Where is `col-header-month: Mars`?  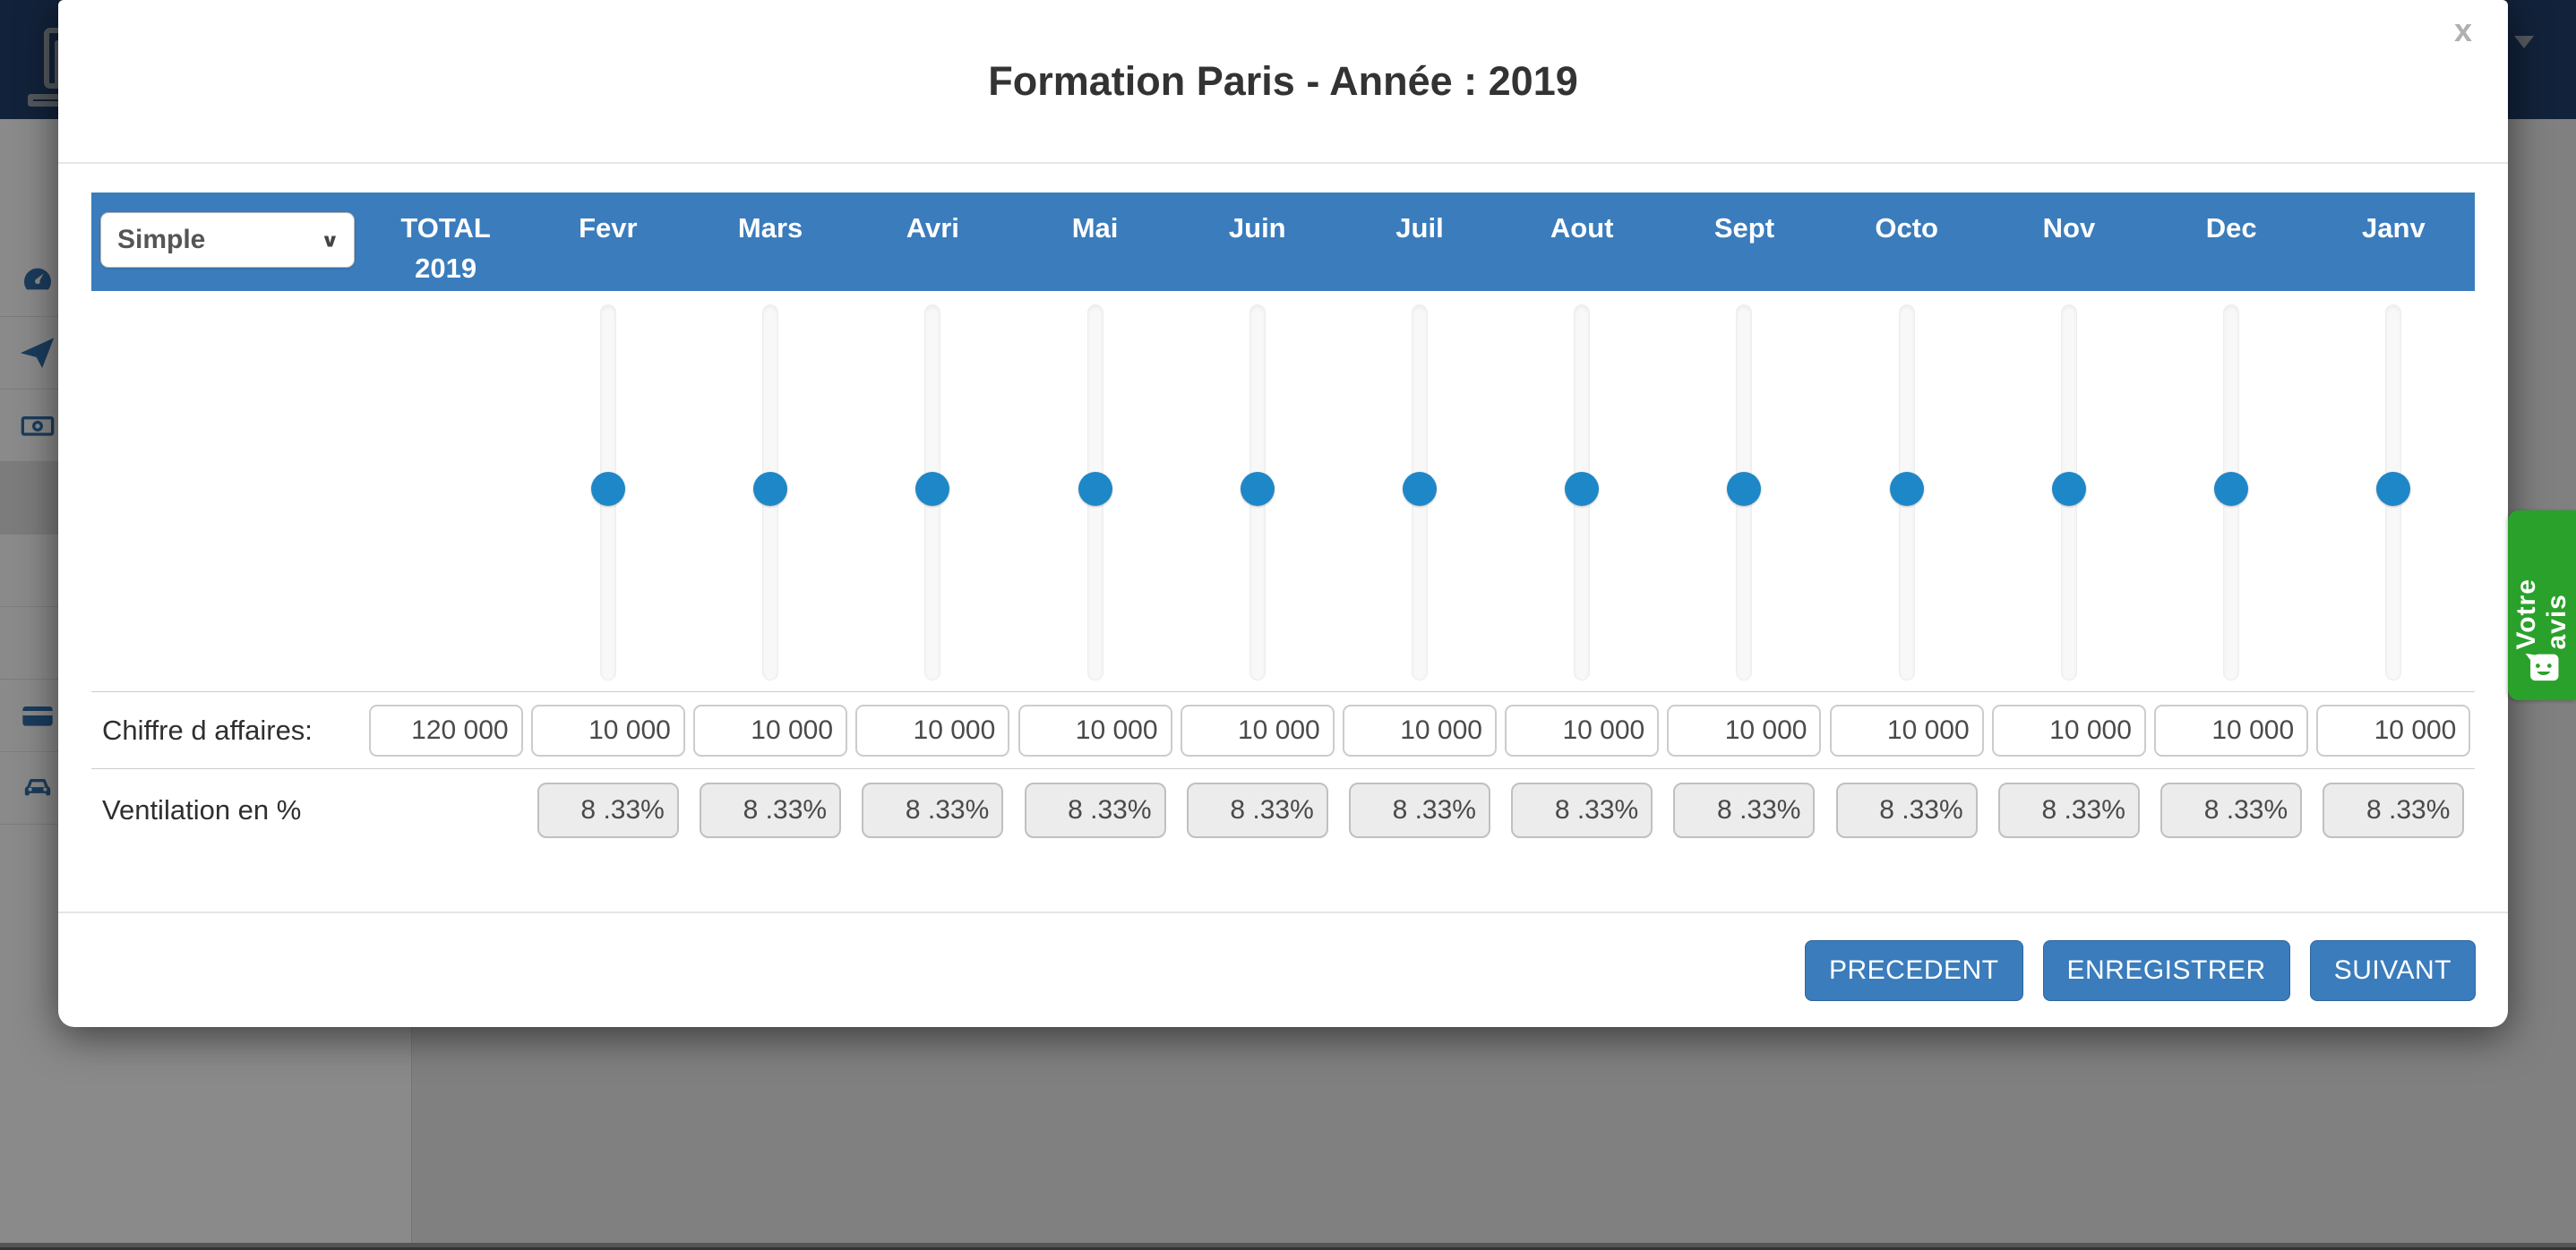 col-header-month: Mars is located at coordinates (770, 228).